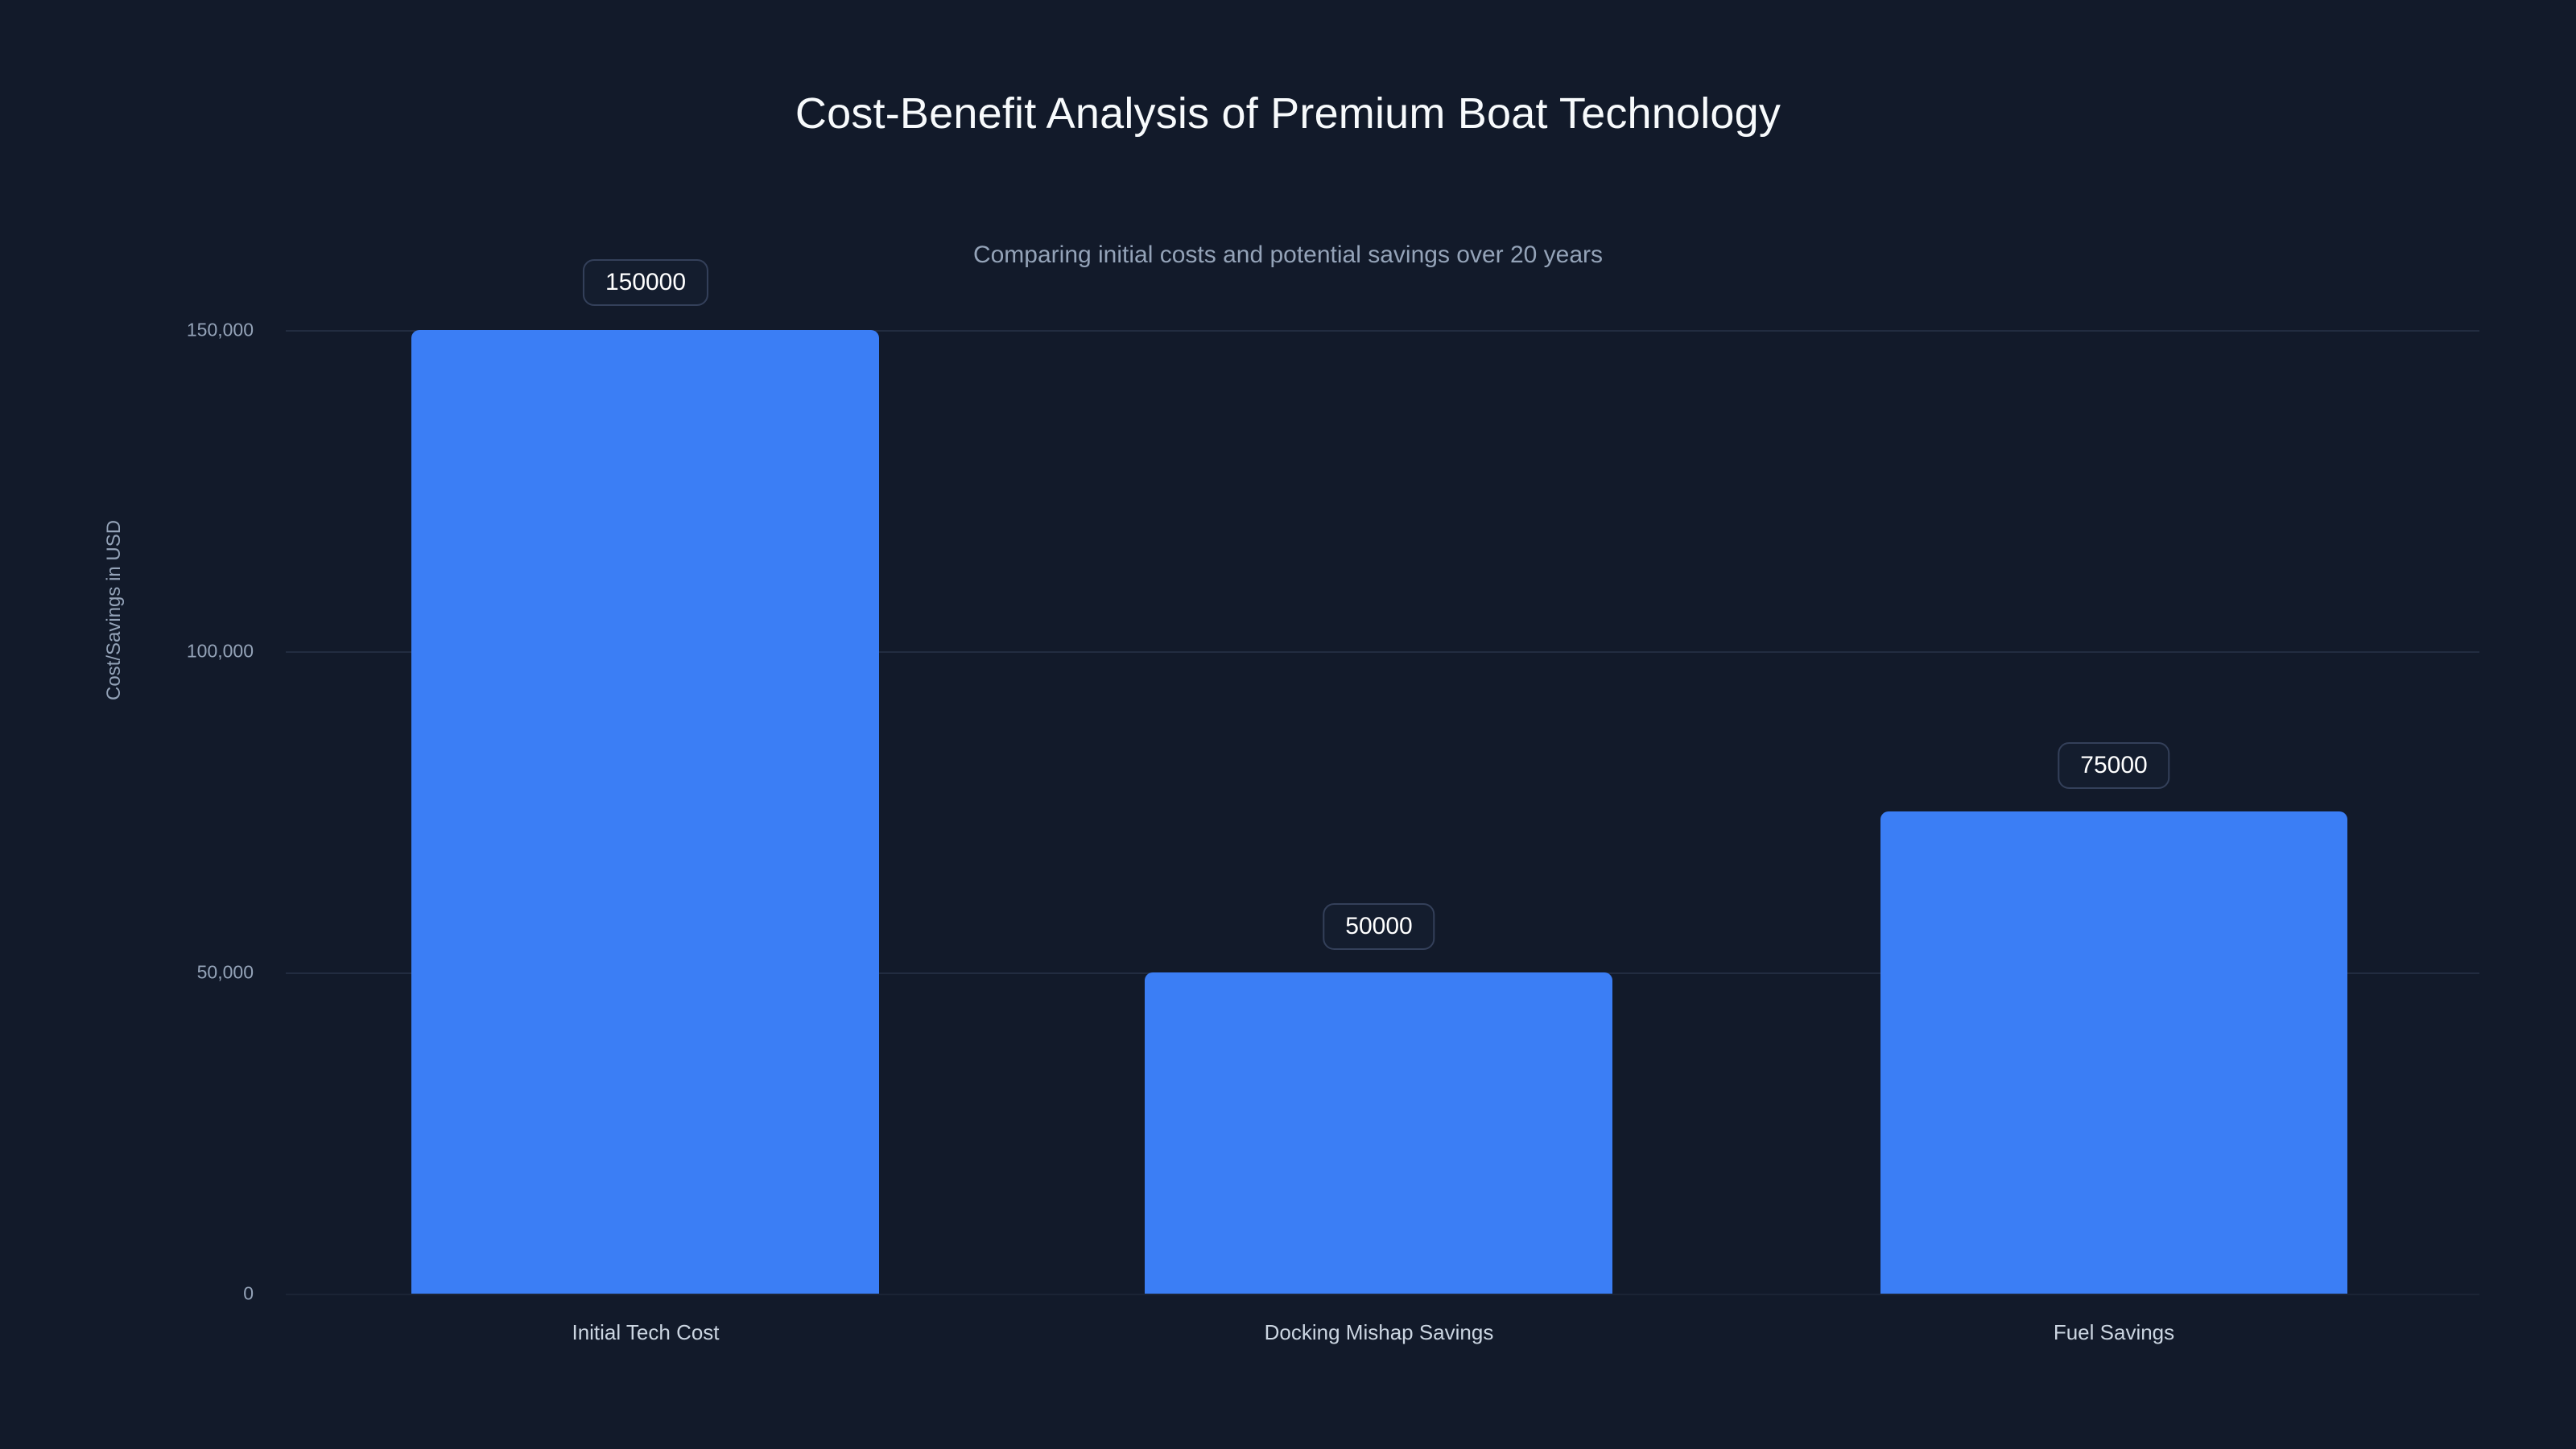 This screenshot has height=1449, width=2576. What do you see at coordinates (645, 282) in the screenshot?
I see `bar-value-badge: 150000` at bounding box center [645, 282].